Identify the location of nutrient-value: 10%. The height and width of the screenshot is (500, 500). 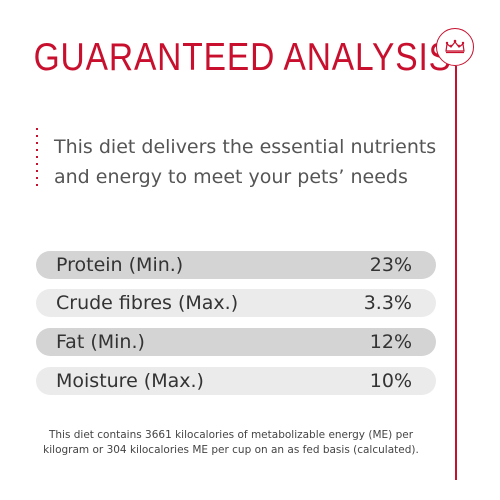
(390, 381).